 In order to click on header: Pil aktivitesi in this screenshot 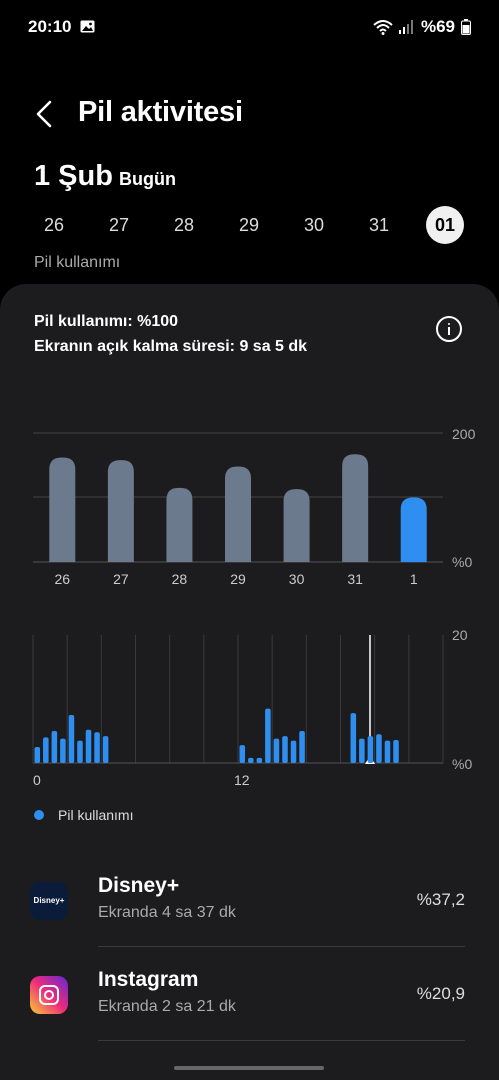, I will do `click(249, 114)`.